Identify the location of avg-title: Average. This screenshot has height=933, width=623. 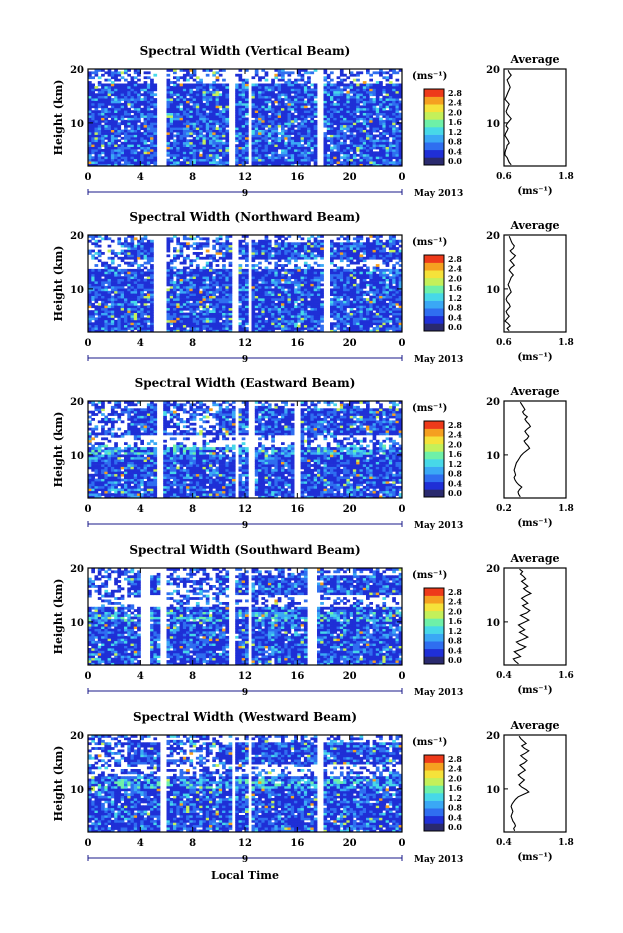
(534, 59).